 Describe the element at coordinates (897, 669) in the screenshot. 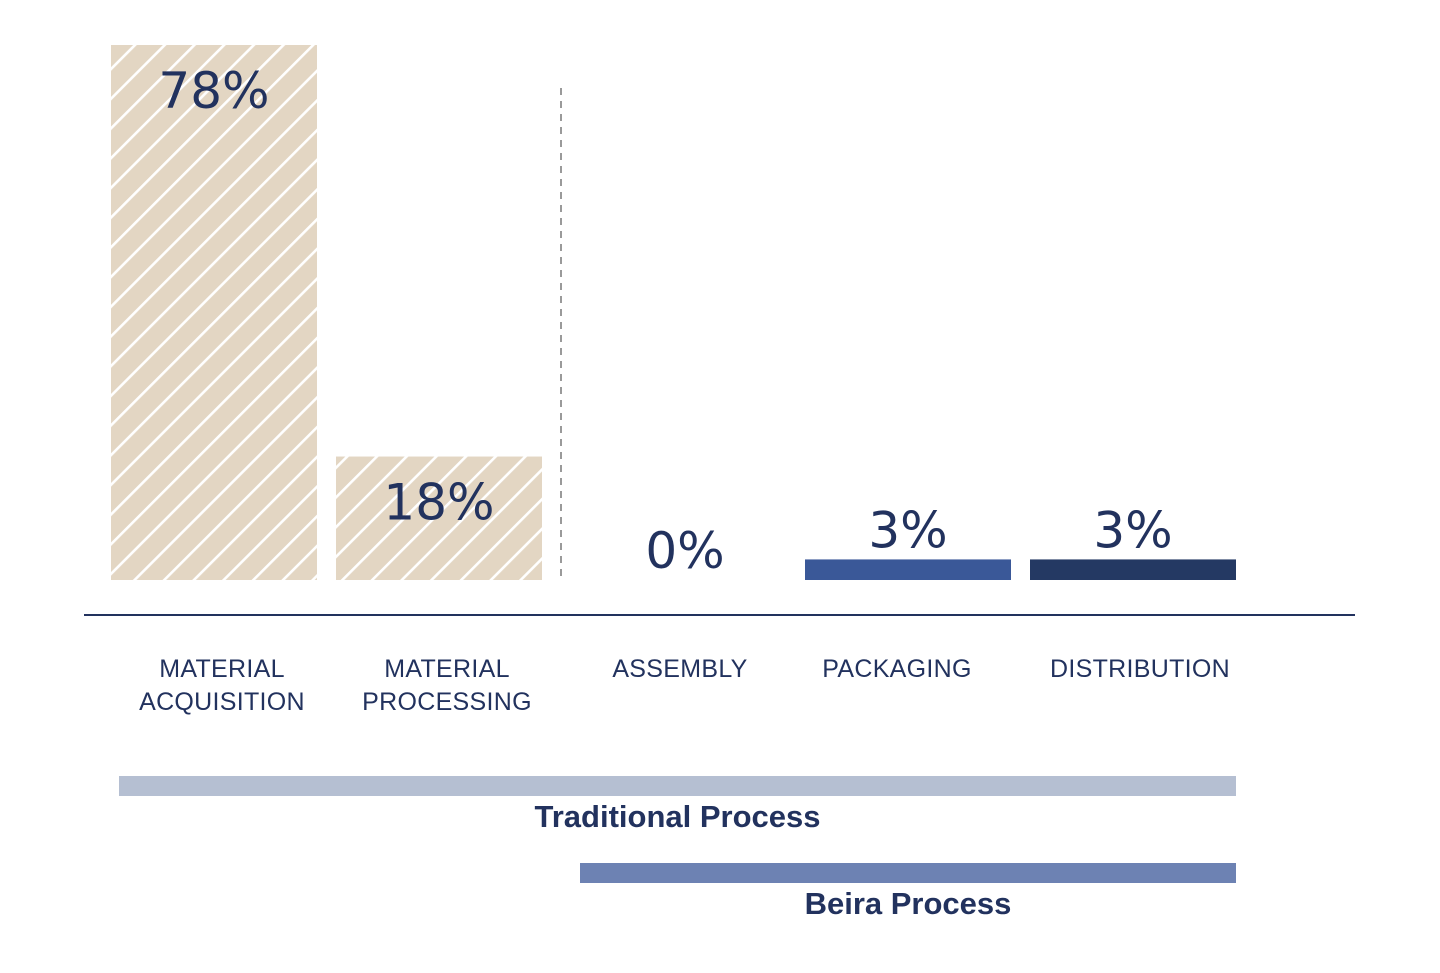

I see `category-label-3-line1: PACKAGING` at that location.